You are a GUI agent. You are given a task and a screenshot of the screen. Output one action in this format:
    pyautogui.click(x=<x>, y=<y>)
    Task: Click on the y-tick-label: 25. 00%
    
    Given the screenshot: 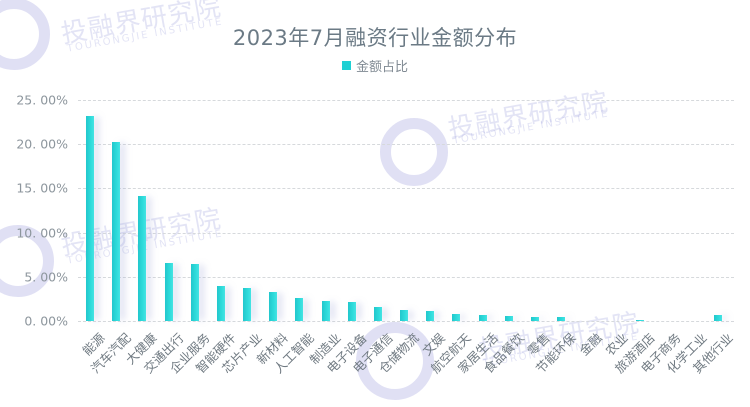 What is the action you would take?
    pyautogui.click(x=42, y=100)
    